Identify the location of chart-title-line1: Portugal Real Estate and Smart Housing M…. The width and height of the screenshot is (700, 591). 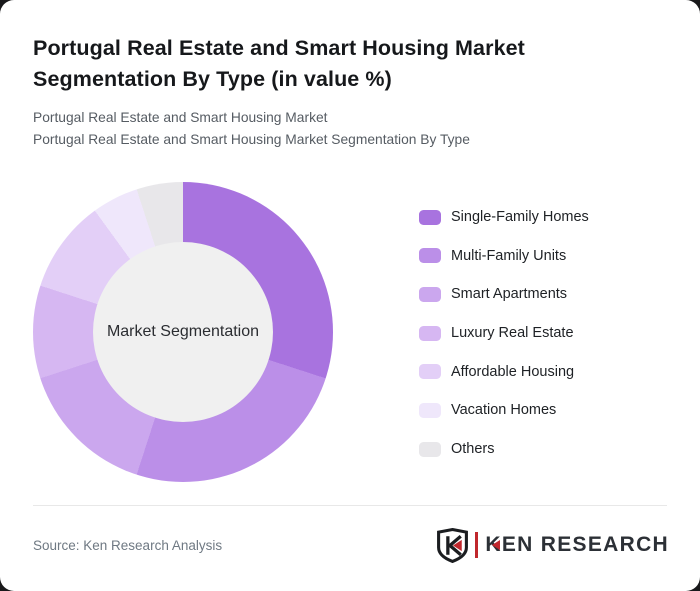
(279, 48).